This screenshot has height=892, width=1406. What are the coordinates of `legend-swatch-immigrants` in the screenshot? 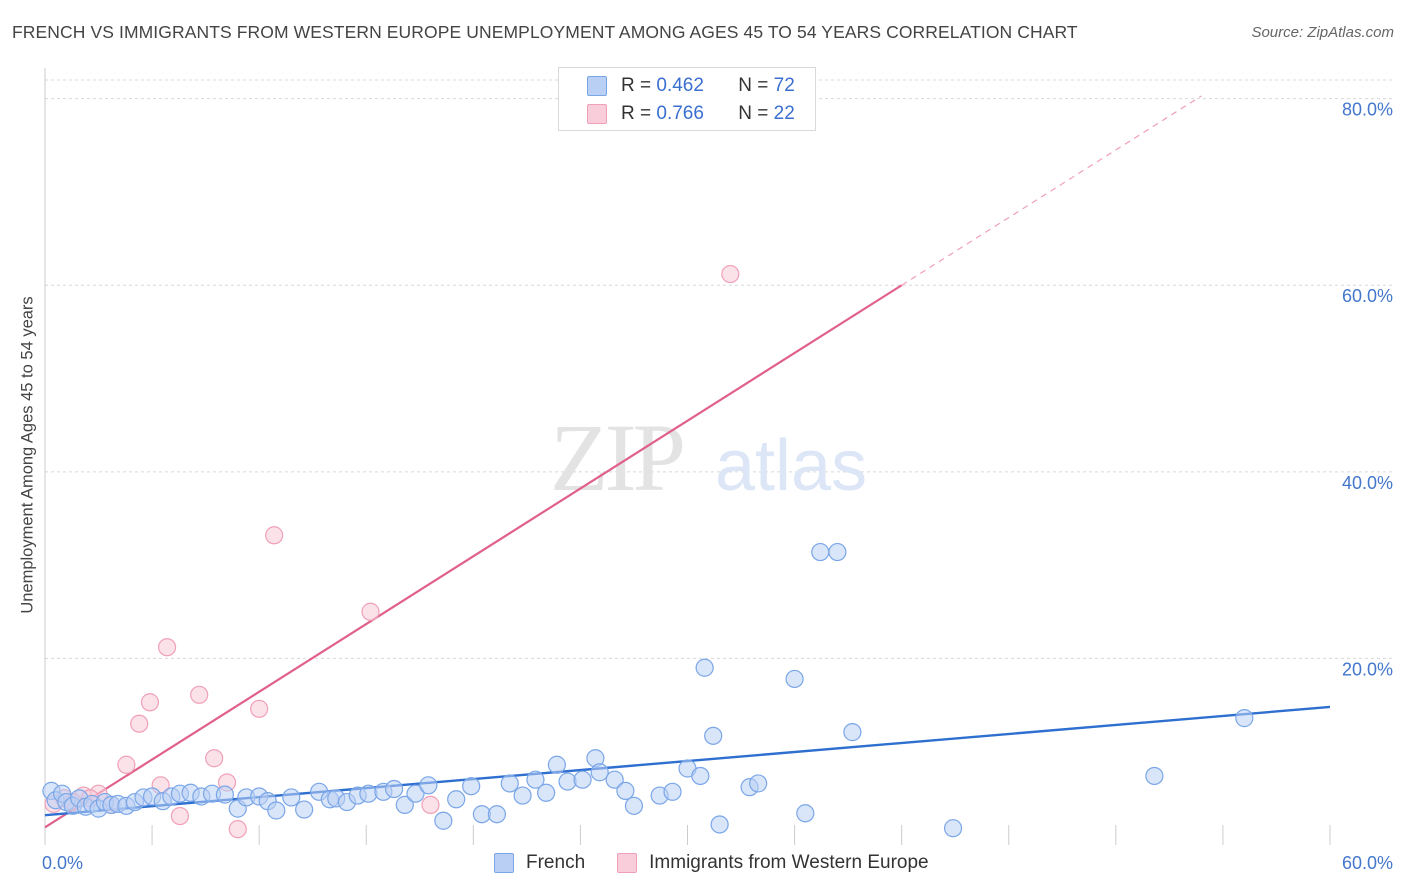 It's located at (597, 114).